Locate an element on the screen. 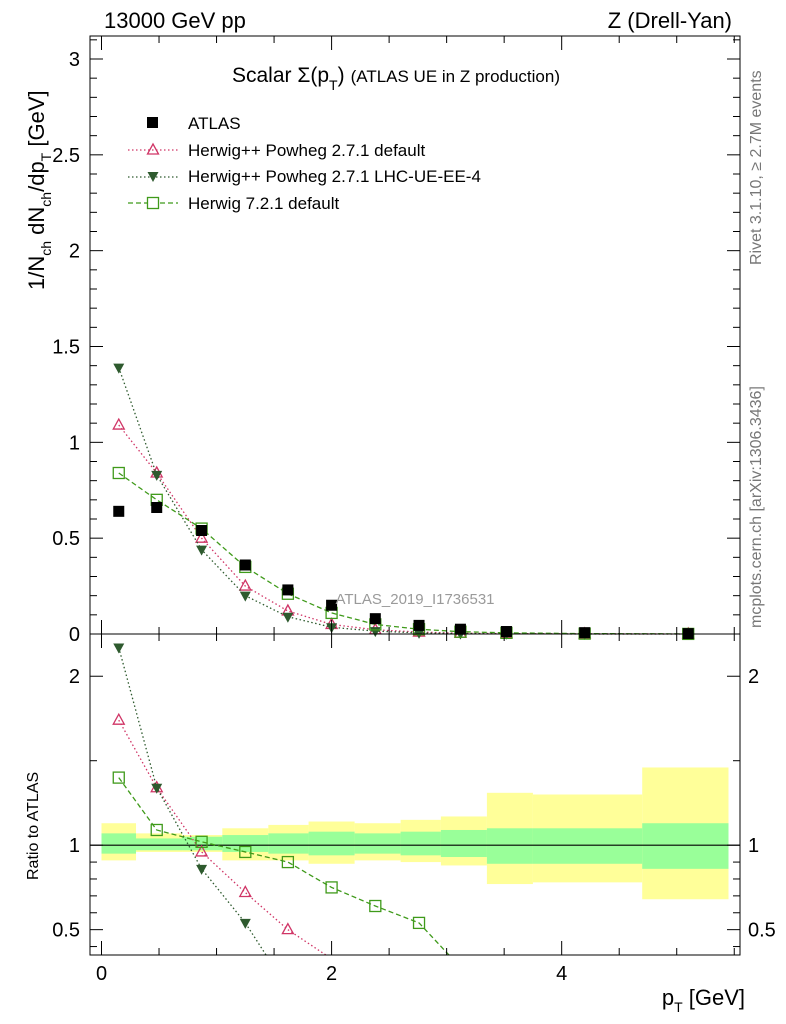  legend-label-powheg-default: Herwig++ Powheg 2.7.1 default is located at coordinates (306, 150).